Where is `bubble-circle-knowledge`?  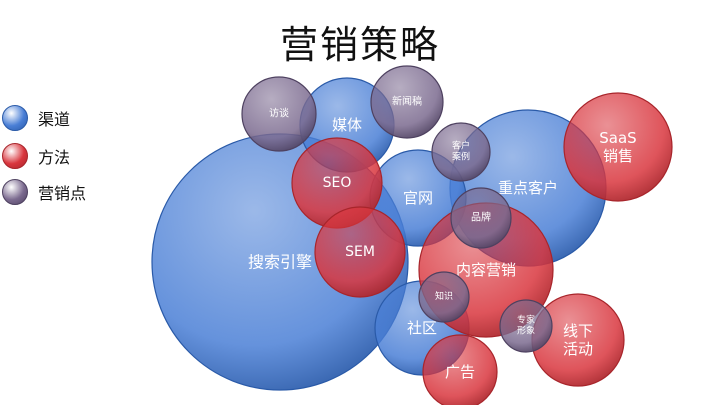 bubble-circle-knowledge is located at coordinates (444, 297).